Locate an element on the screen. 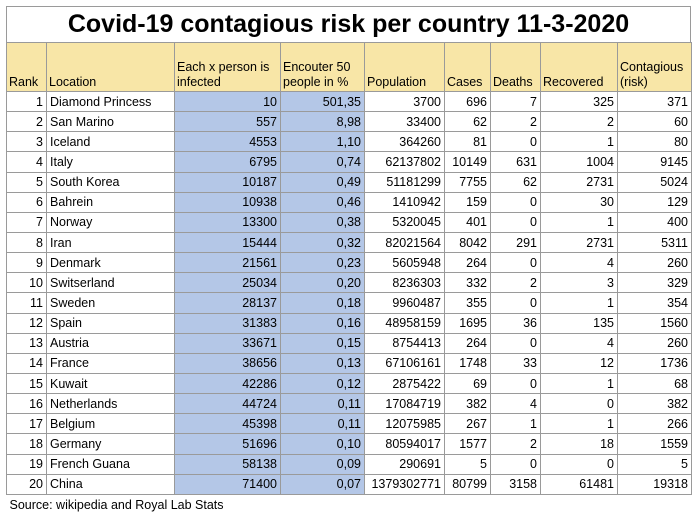 The width and height of the screenshot is (700, 521). deaths-cell: 631 is located at coordinates (515, 162).